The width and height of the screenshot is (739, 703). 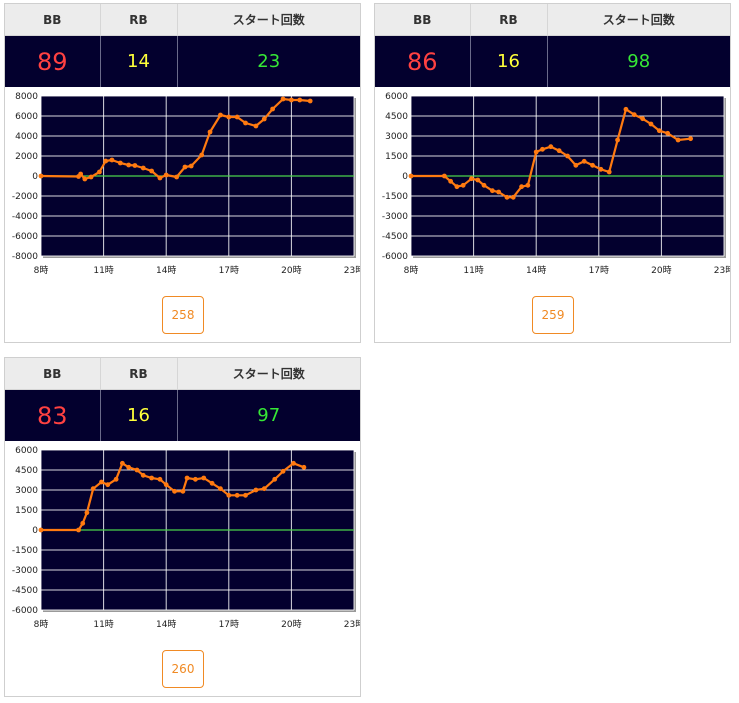 What do you see at coordinates (638, 61) in the screenshot?
I see `start-count-value: 98` at bounding box center [638, 61].